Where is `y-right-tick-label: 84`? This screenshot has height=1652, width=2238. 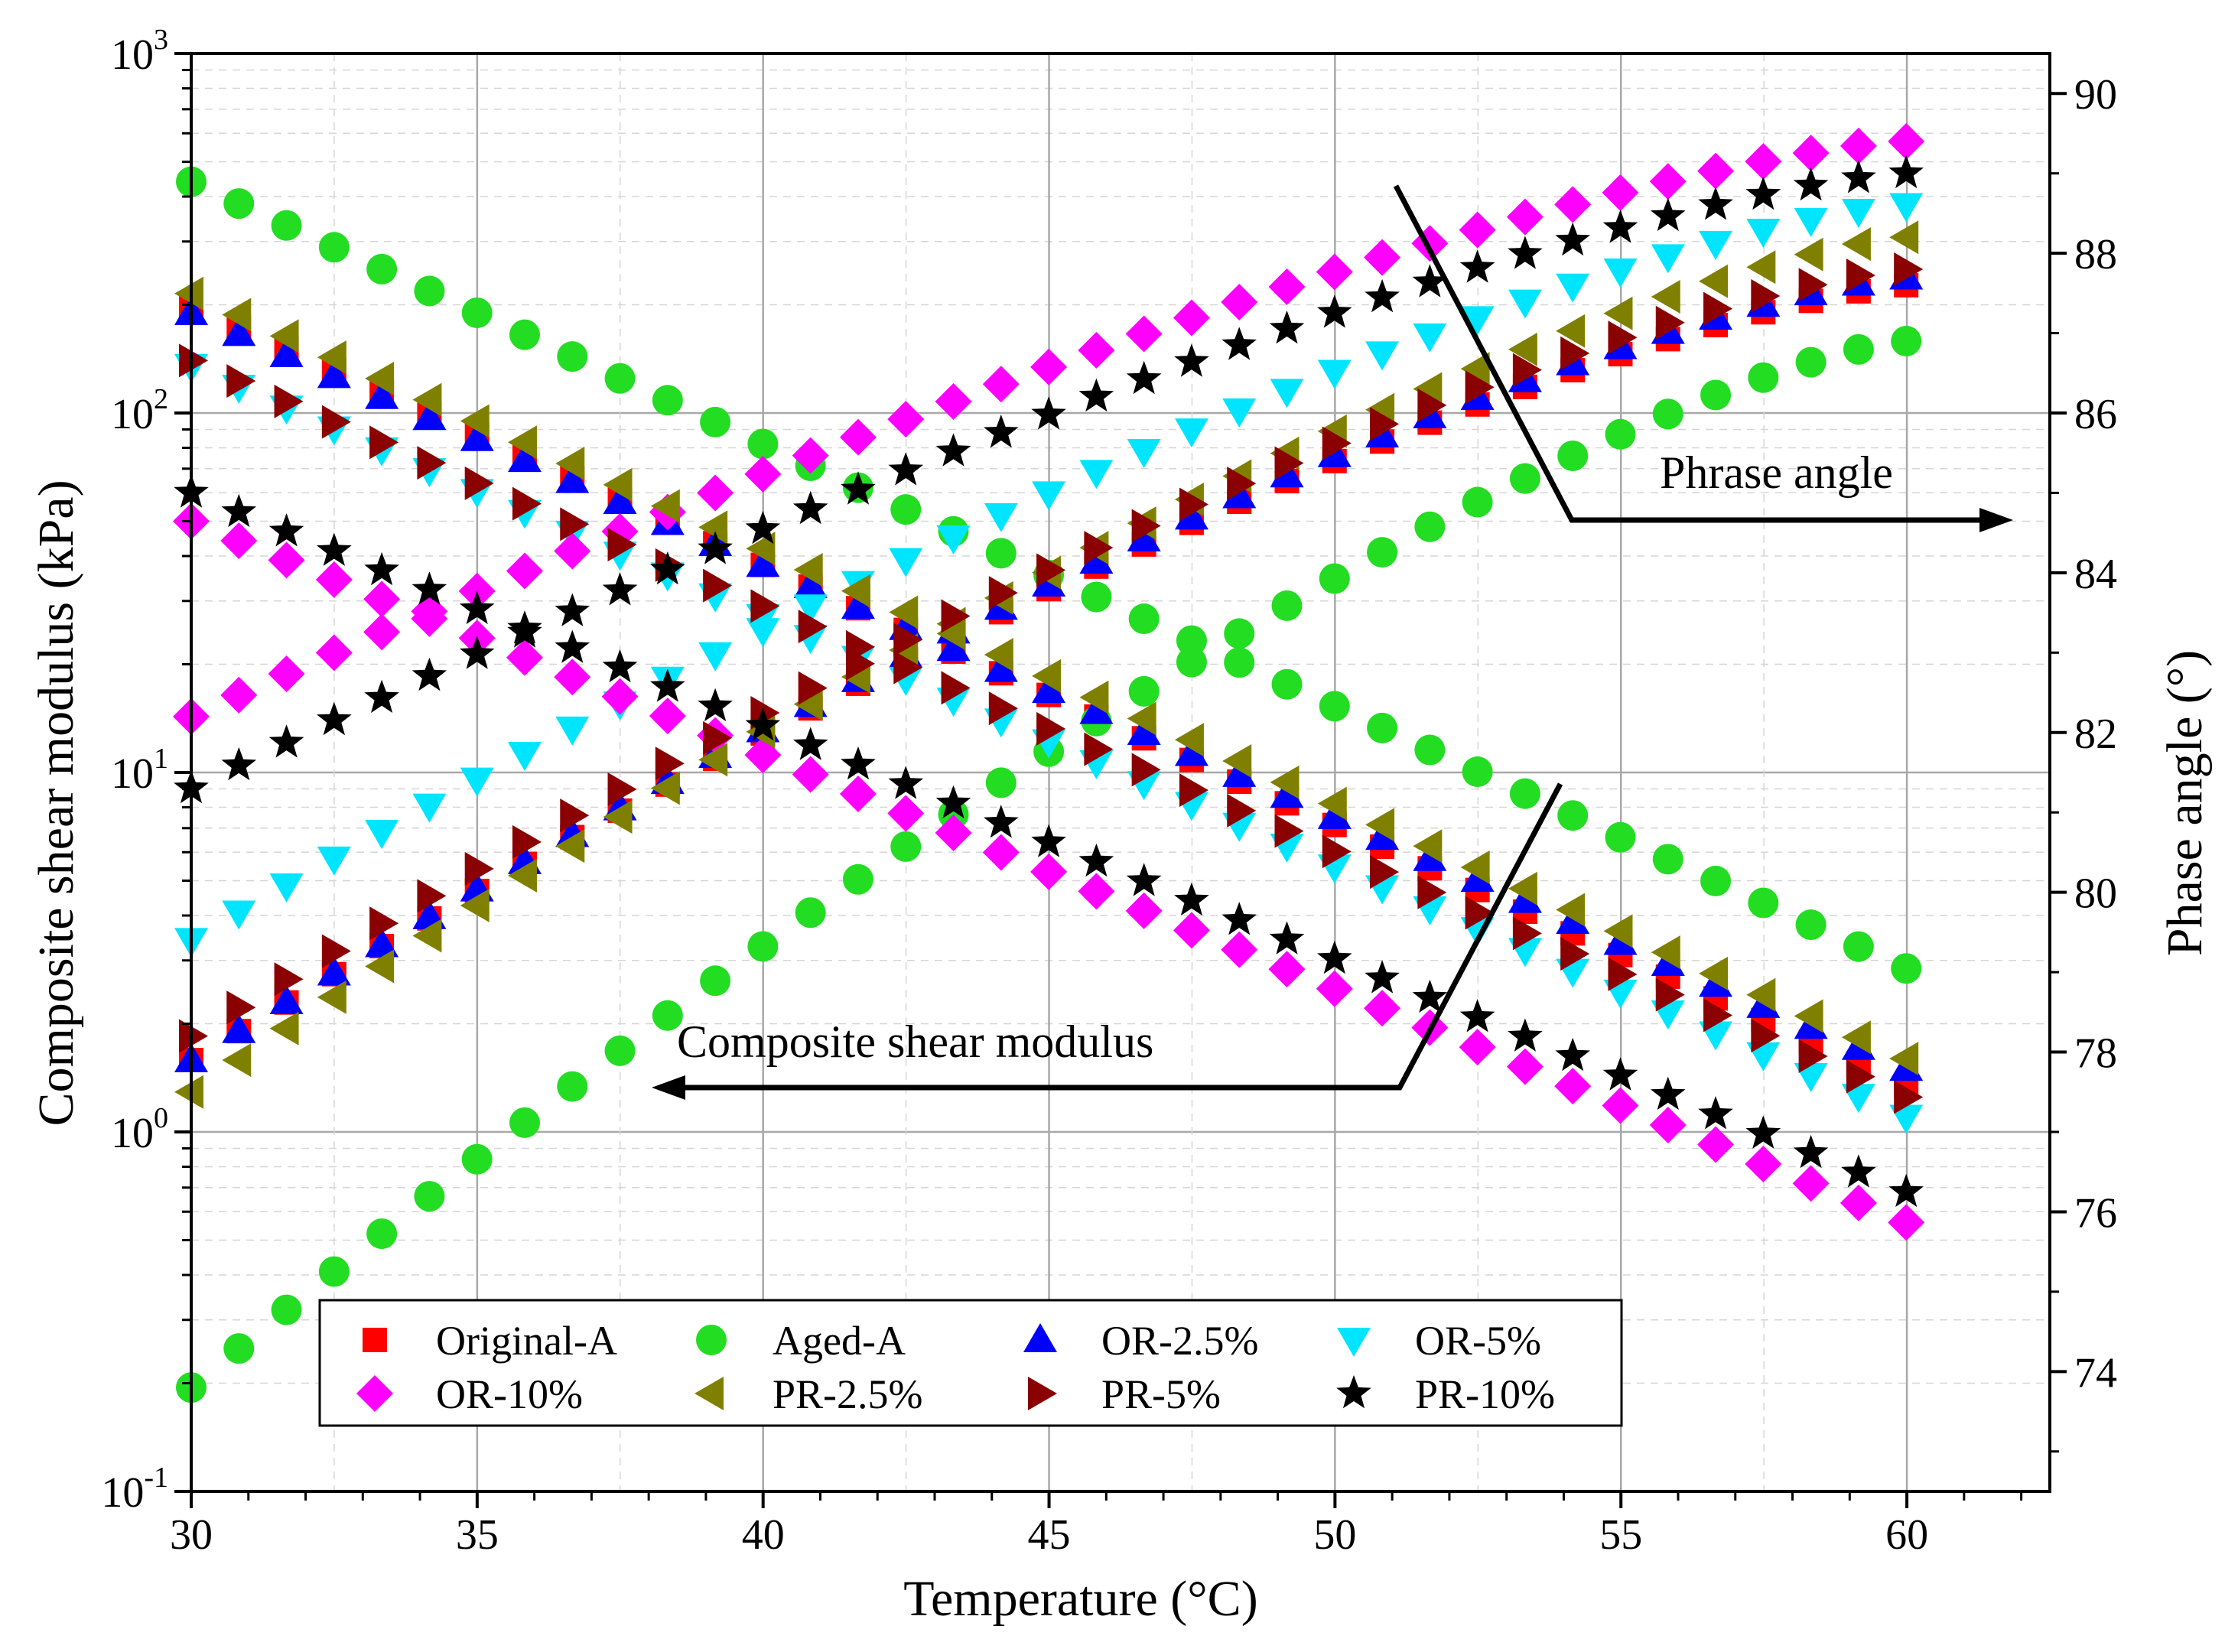 y-right-tick-label: 84 is located at coordinates (2095, 575).